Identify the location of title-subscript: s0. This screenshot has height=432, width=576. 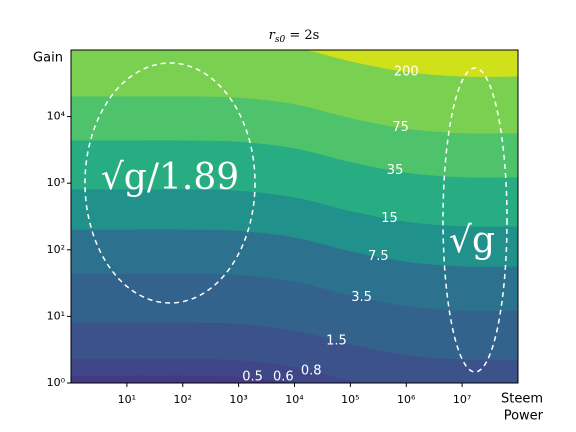
(280, 40).